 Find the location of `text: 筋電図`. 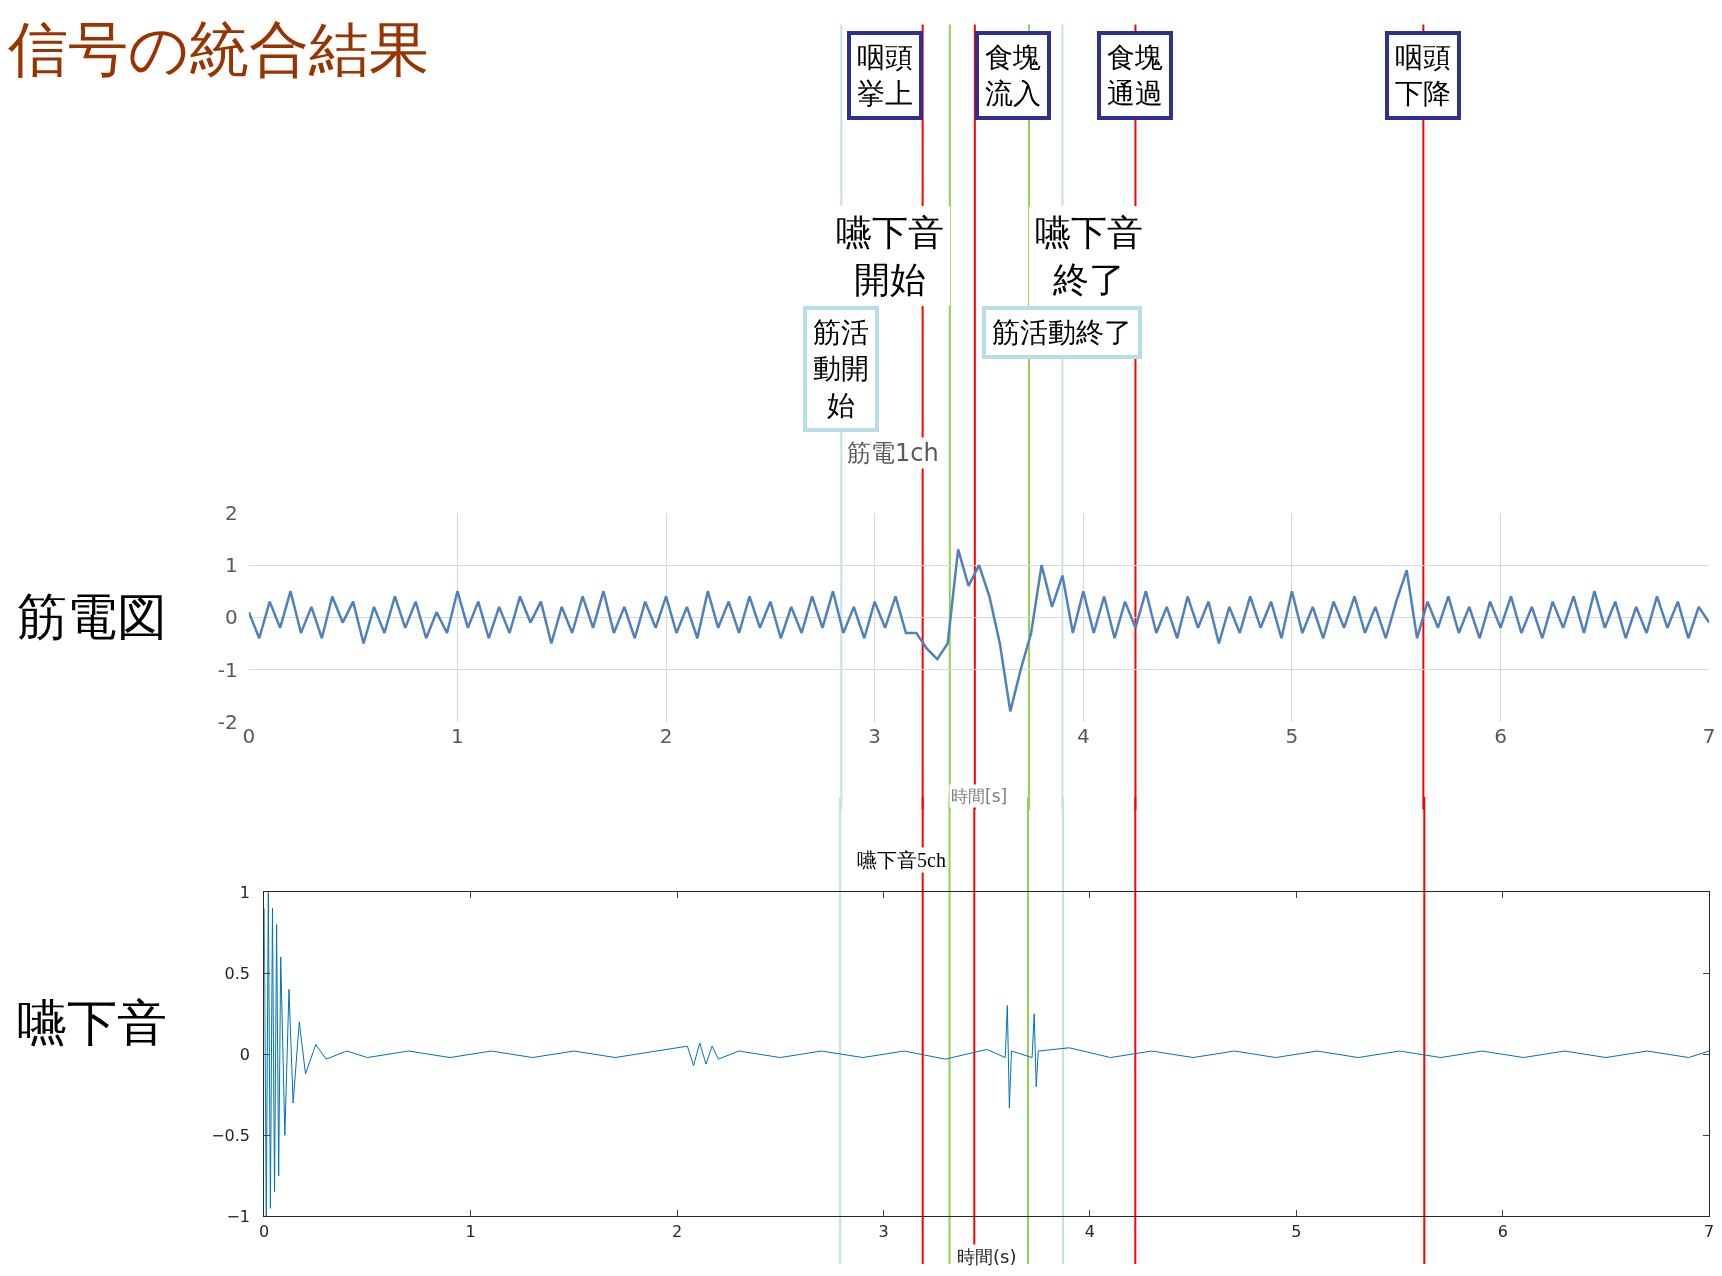

text: 筋電図 is located at coordinates (92, 617).